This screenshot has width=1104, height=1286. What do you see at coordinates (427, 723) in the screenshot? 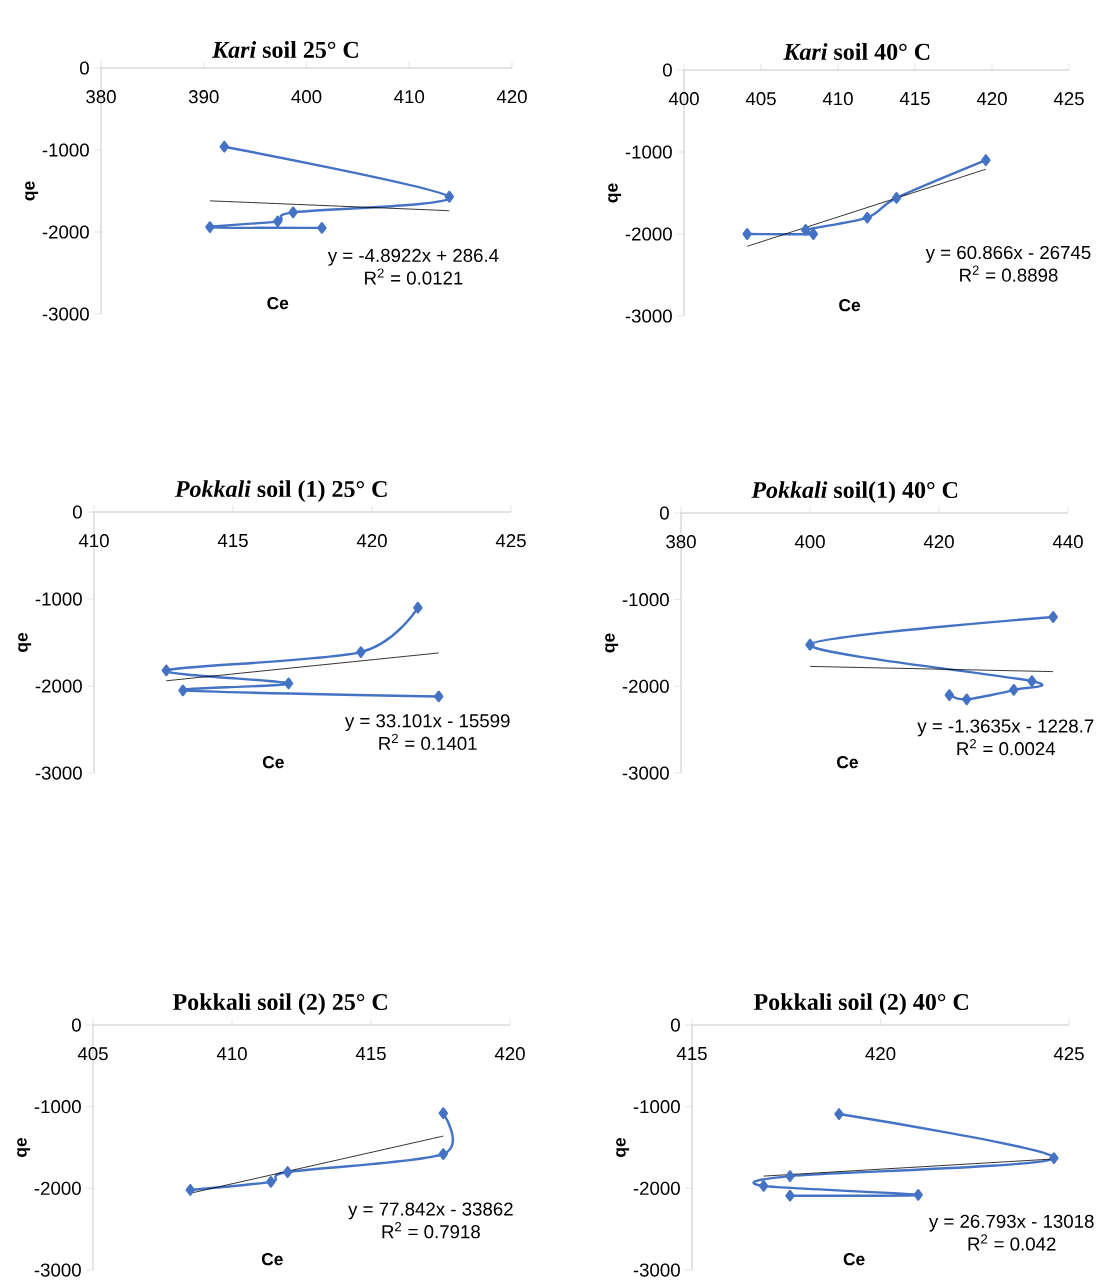
I see `annotation: y = 33.101x - 15599` at bounding box center [427, 723].